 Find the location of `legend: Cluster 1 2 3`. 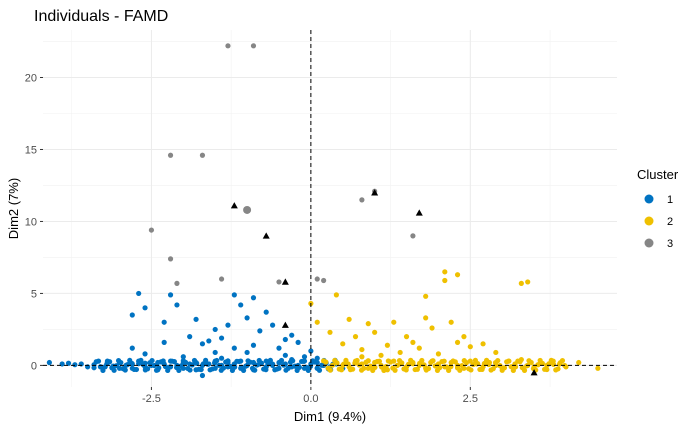

legend: Cluster 1 2 3 is located at coordinates (658, 208).